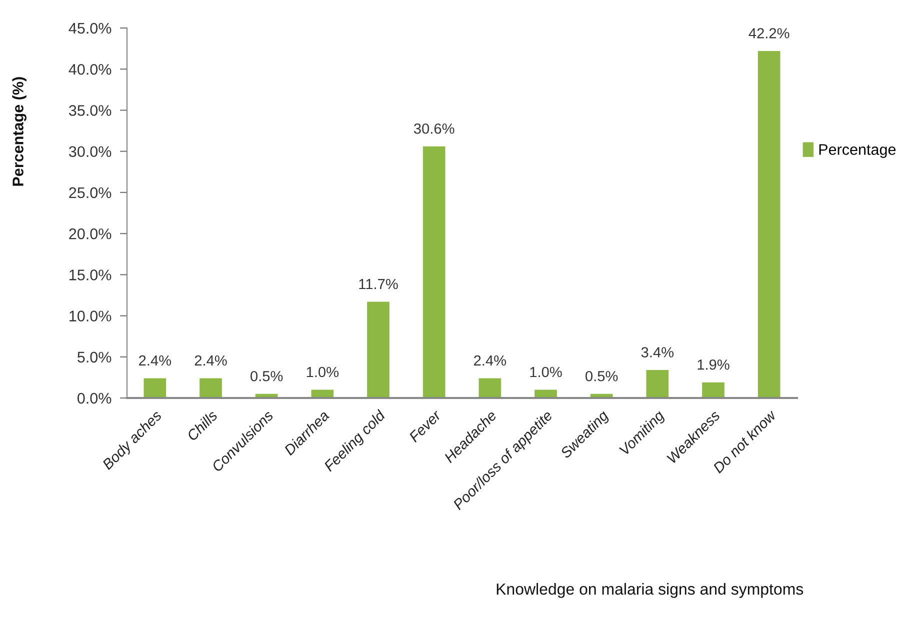  Describe the element at coordinates (95, 398) in the screenshot. I see `y-tick-label: 0.0%` at that location.